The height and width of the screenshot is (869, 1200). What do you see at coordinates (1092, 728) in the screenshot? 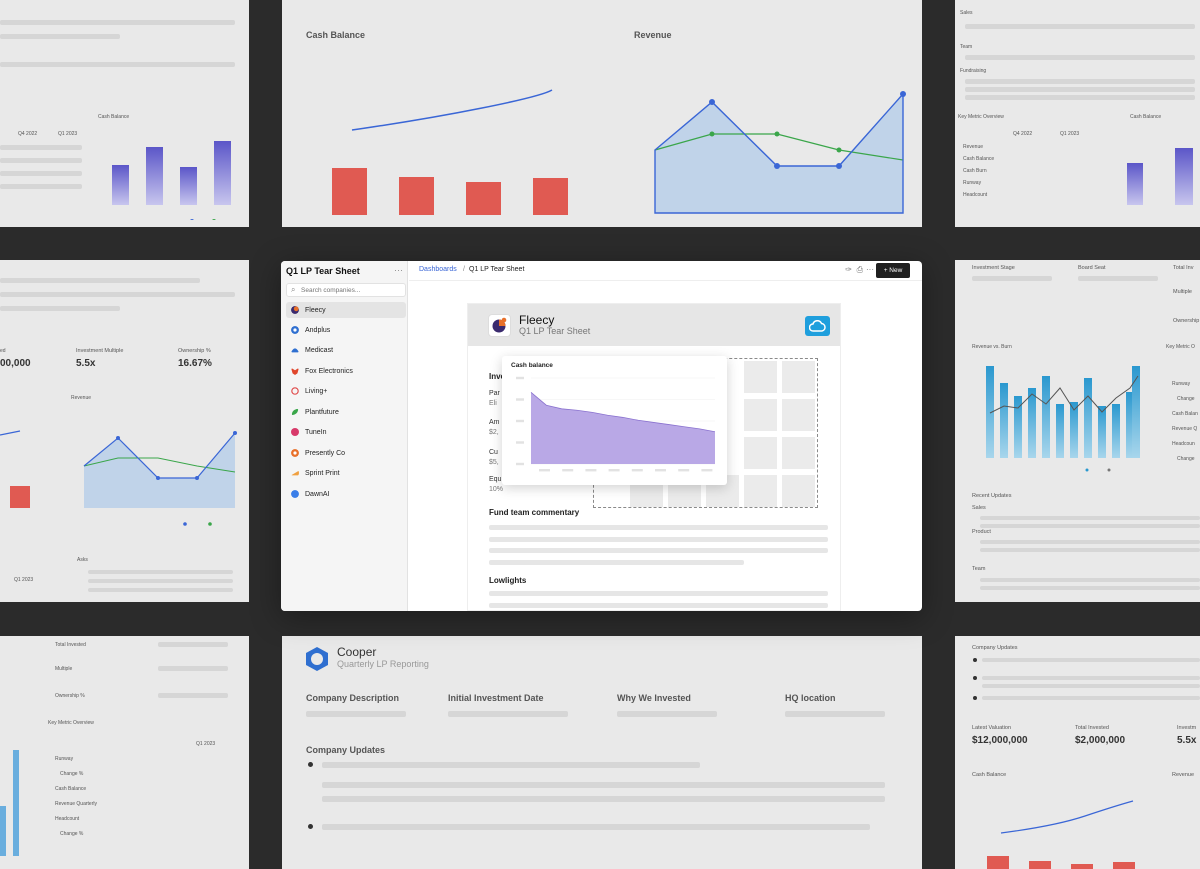
I see `bg-ti-label: Total Invested` at bounding box center [1092, 728].